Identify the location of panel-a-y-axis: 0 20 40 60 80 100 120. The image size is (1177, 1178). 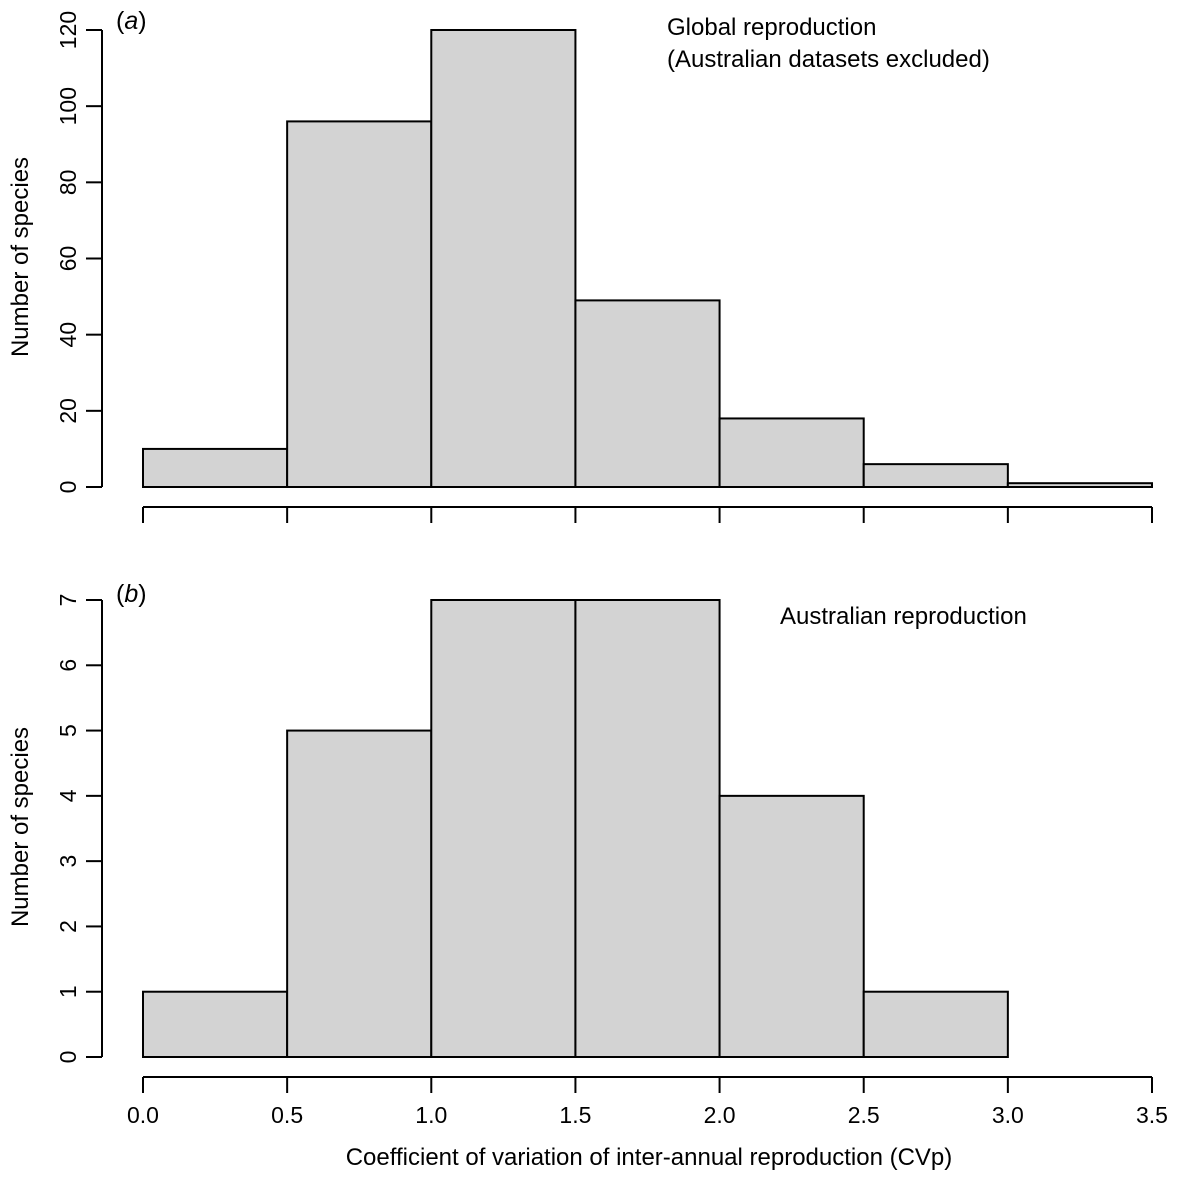
(79, 252).